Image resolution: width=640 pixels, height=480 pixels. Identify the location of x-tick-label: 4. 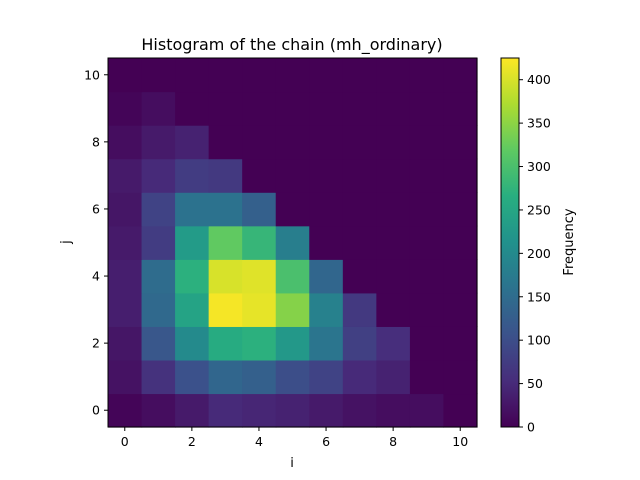
(259, 441).